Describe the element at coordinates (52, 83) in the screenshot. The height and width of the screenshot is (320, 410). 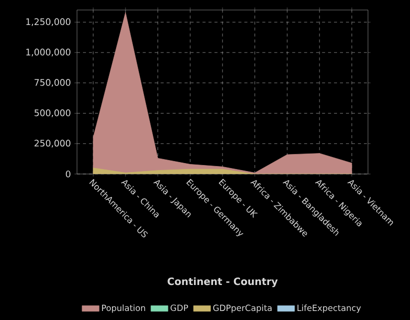
I see `y-tick-label: 750,000` at that location.